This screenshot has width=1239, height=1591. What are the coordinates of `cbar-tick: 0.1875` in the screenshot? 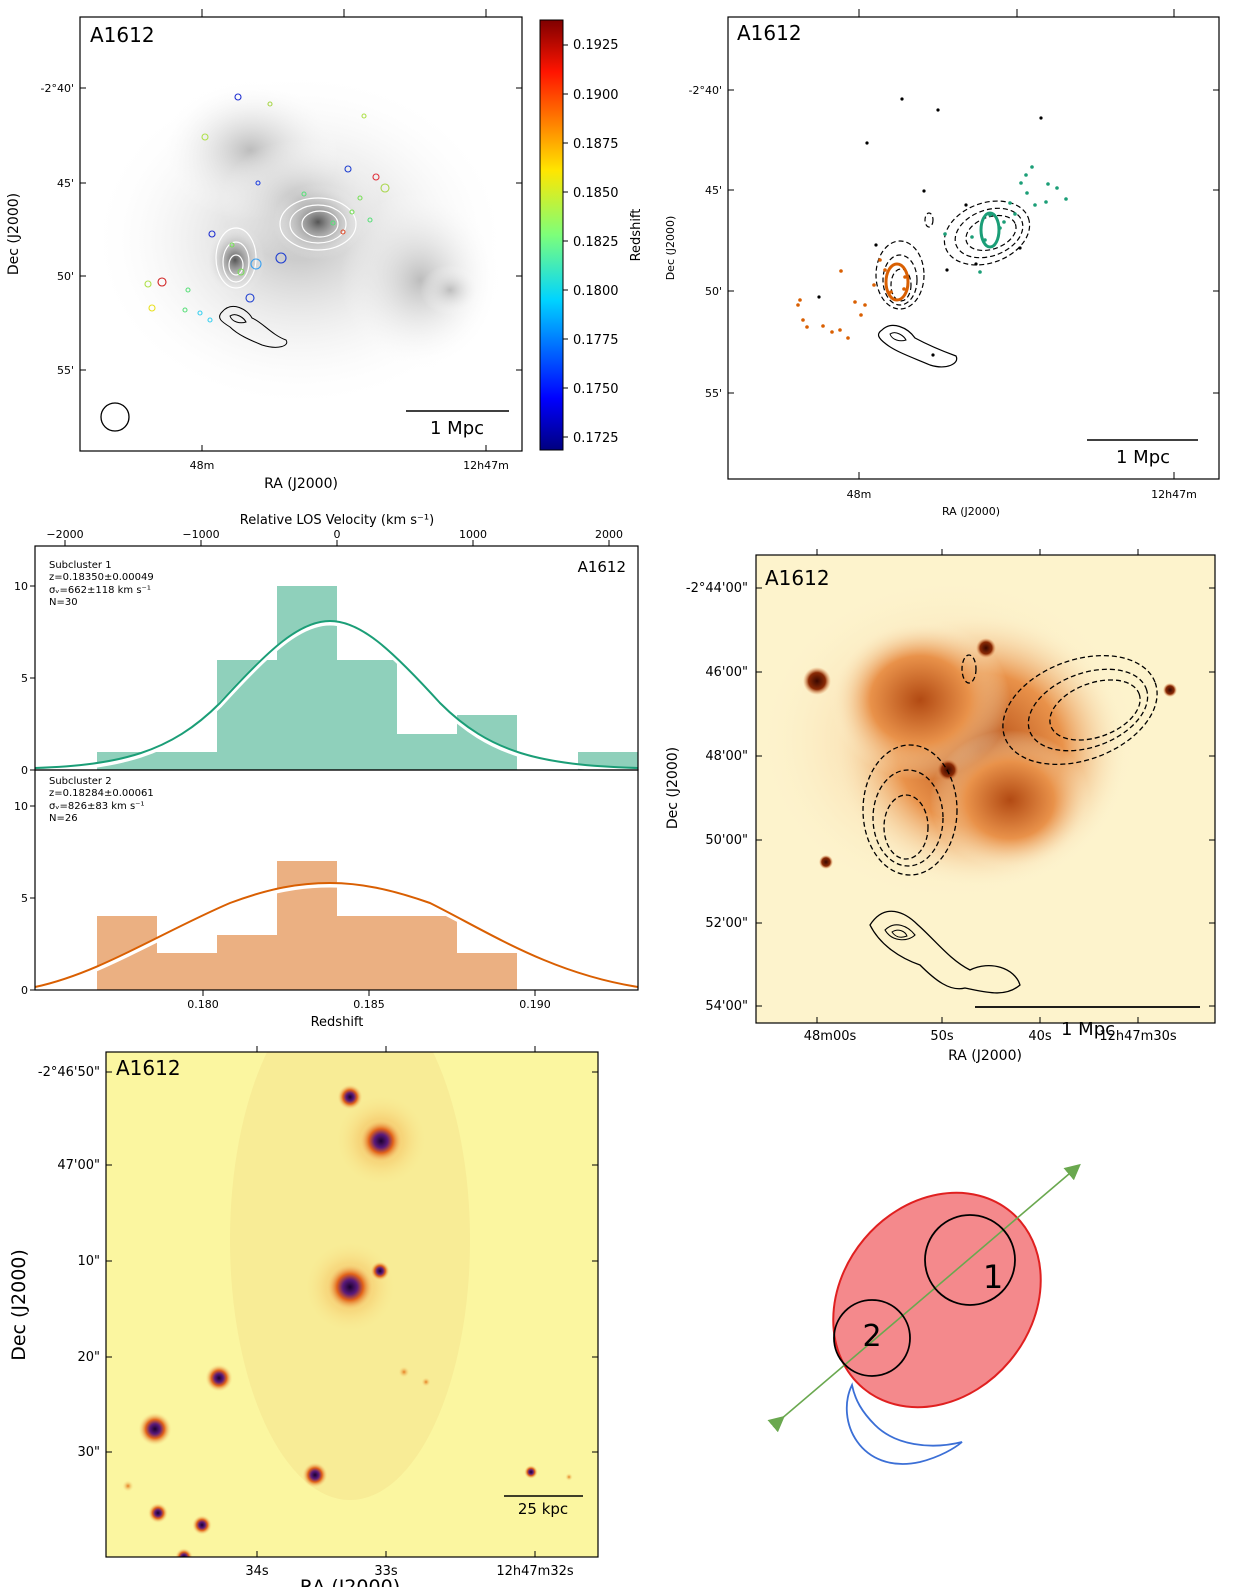 It's located at (596, 144).